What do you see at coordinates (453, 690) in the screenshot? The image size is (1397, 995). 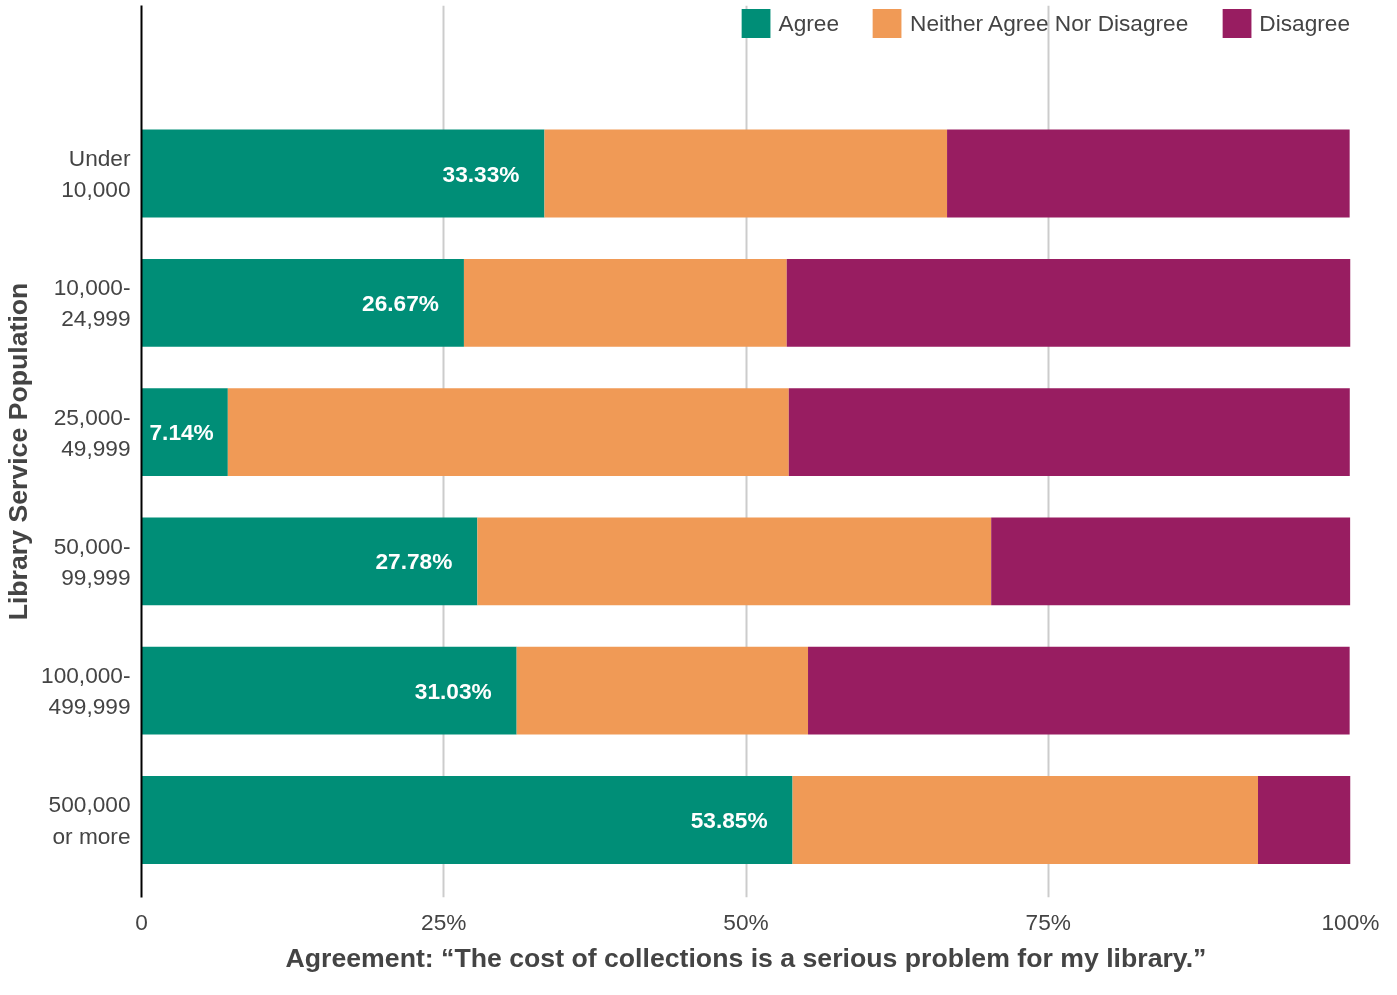 I see `data-label: 31.03%` at bounding box center [453, 690].